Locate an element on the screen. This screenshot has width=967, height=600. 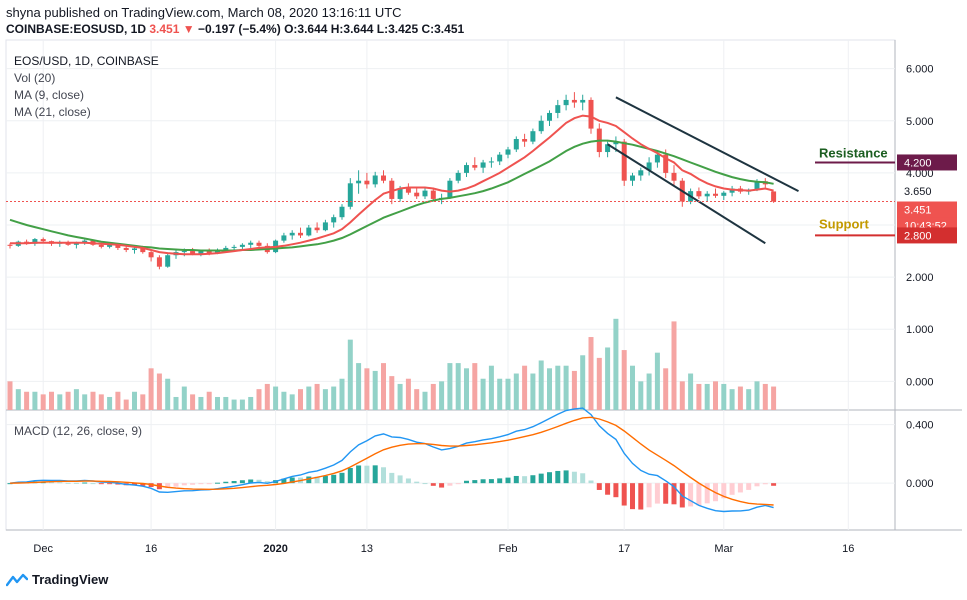
legend-macd: MACD (12, 26, close, 9) is located at coordinates (78, 431).